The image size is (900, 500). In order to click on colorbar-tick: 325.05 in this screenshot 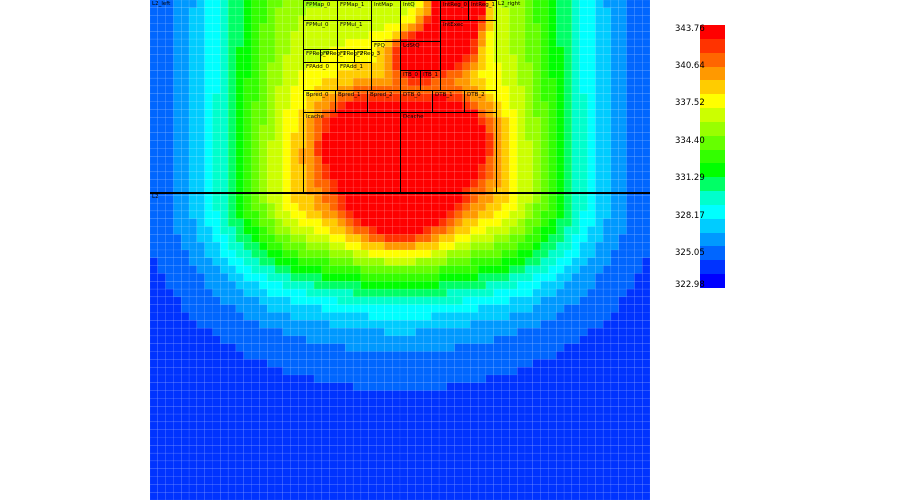, I will do `click(690, 253)`.